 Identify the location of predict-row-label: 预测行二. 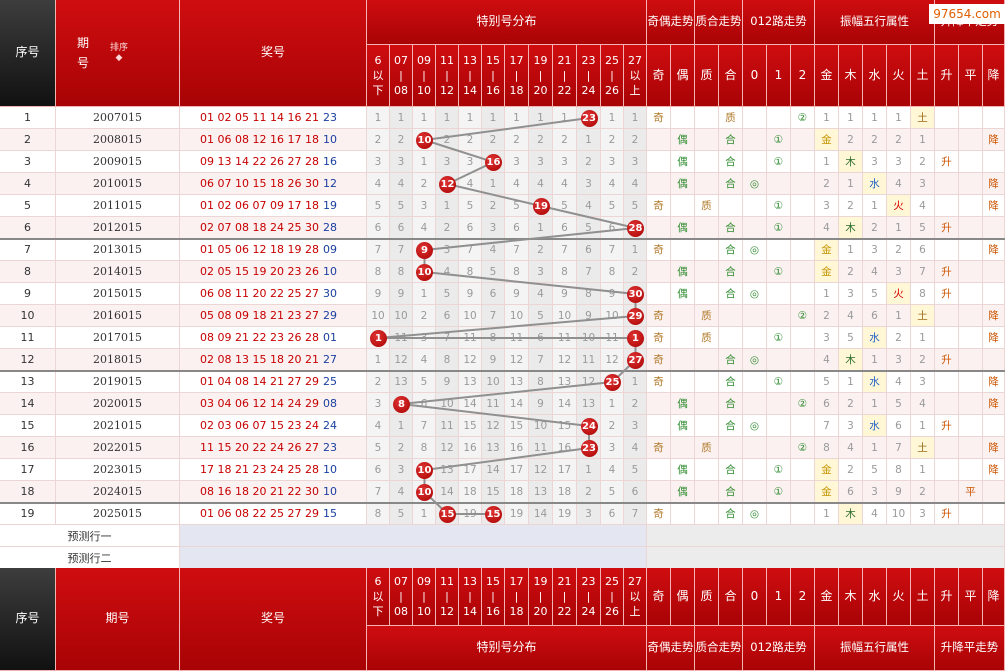
(90, 558).